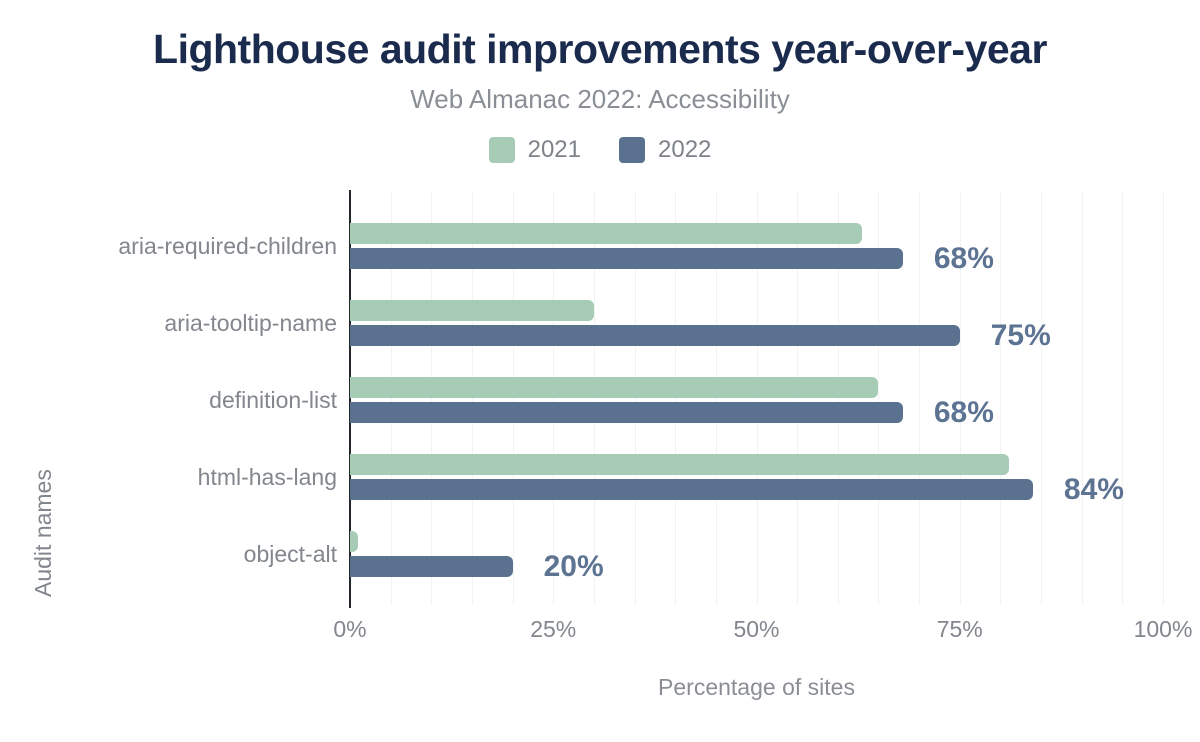 The width and height of the screenshot is (1200, 742). What do you see at coordinates (227, 246) in the screenshot?
I see `category-label: aria-required-children` at bounding box center [227, 246].